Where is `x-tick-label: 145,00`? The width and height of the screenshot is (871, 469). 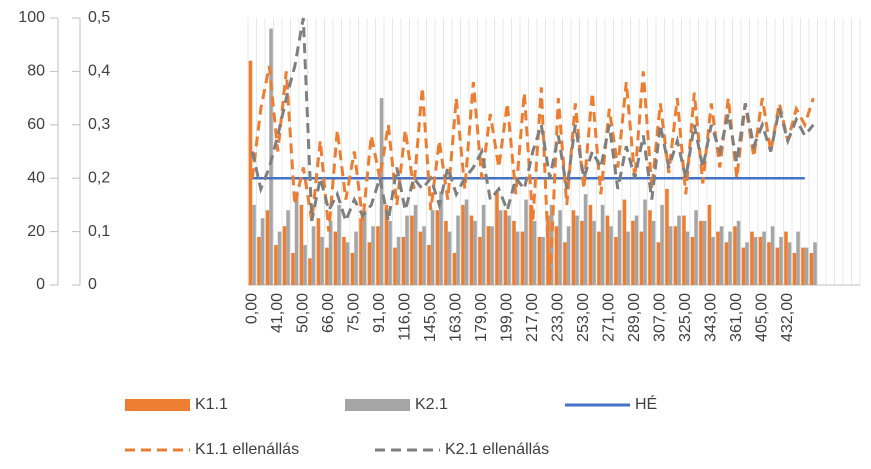
x-tick-label: 145,00 is located at coordinates (430, 317).